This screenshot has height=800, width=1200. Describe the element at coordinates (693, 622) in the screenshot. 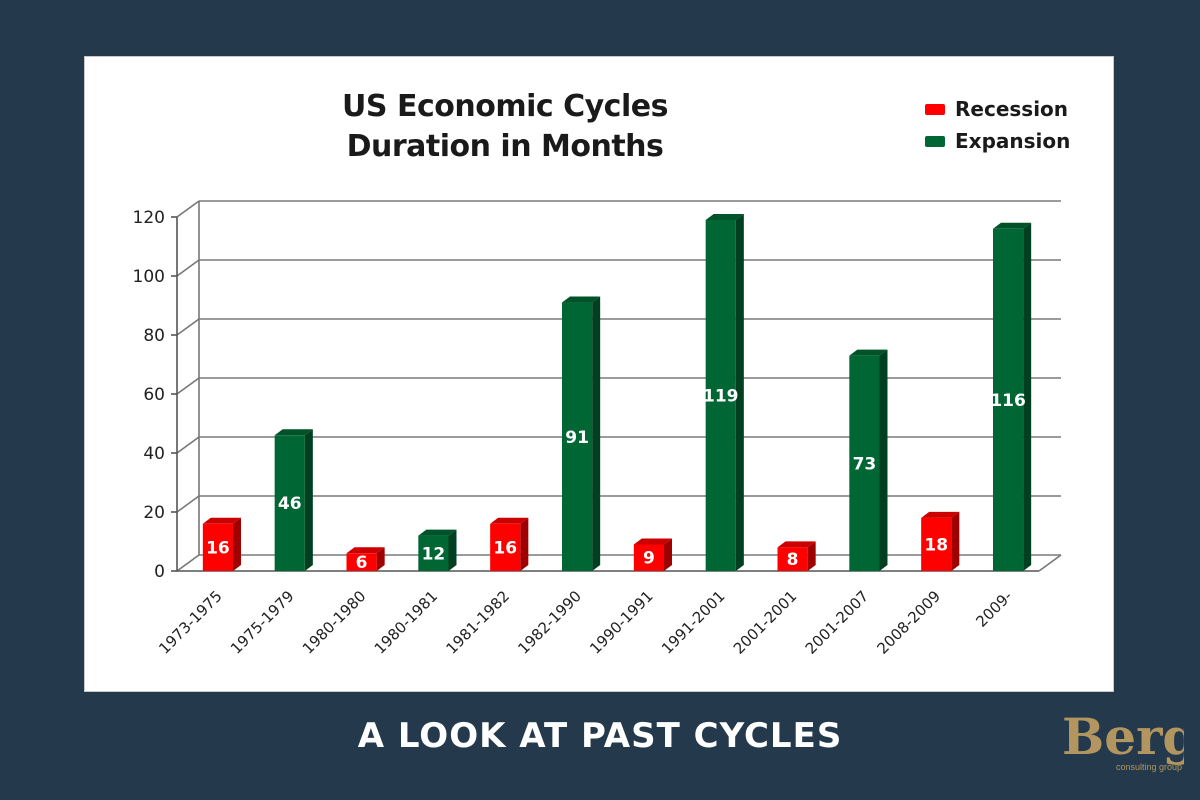

I see `x-tick-label: 1991-2001` at that location.